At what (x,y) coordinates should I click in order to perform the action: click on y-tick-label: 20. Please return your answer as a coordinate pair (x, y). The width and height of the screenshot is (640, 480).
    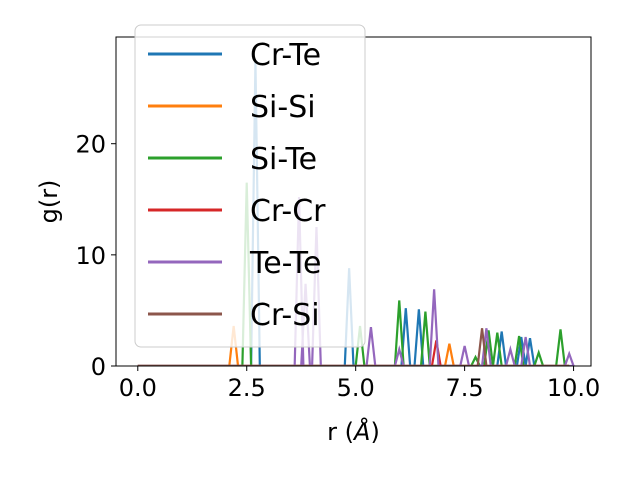
    Looking at the image, I should click on (90, 145).